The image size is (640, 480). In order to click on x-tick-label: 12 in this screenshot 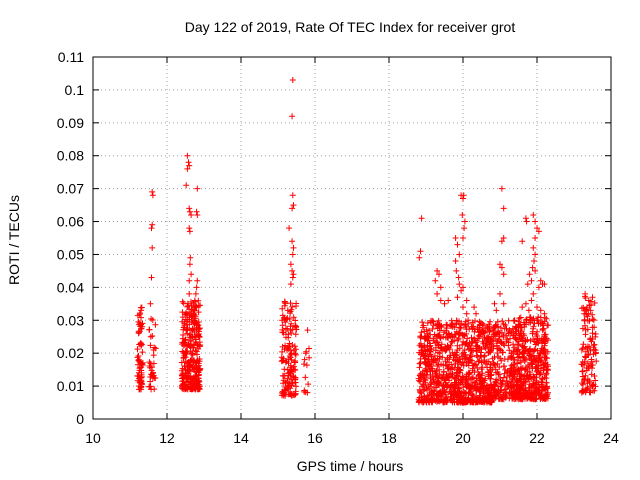, I will do `click(167, 438)`.